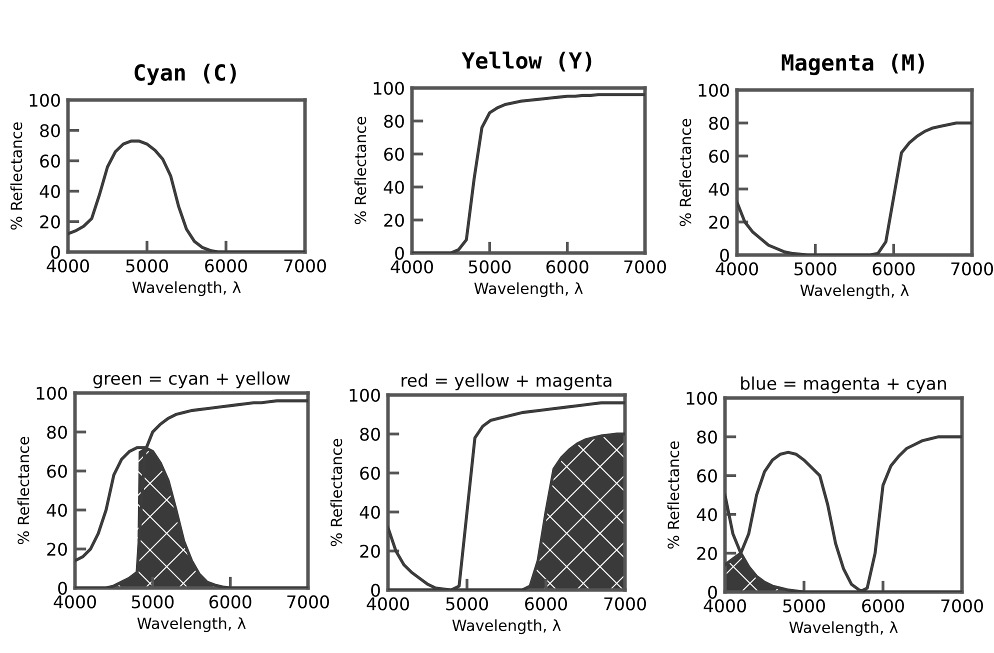  What do you see at coordinates (853, 65) in the screenshot?
I see `chart-title: Magenta (M)` at bounding box center [853, 65].